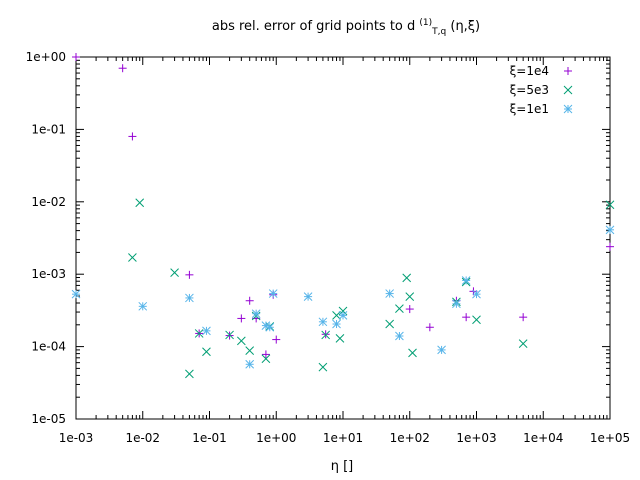 The width and height of the screenshot is (640, 480). Describe the element at coordinates (529, 71) in the screenshot. I see `legend-label: ξ=1e4` at that location.